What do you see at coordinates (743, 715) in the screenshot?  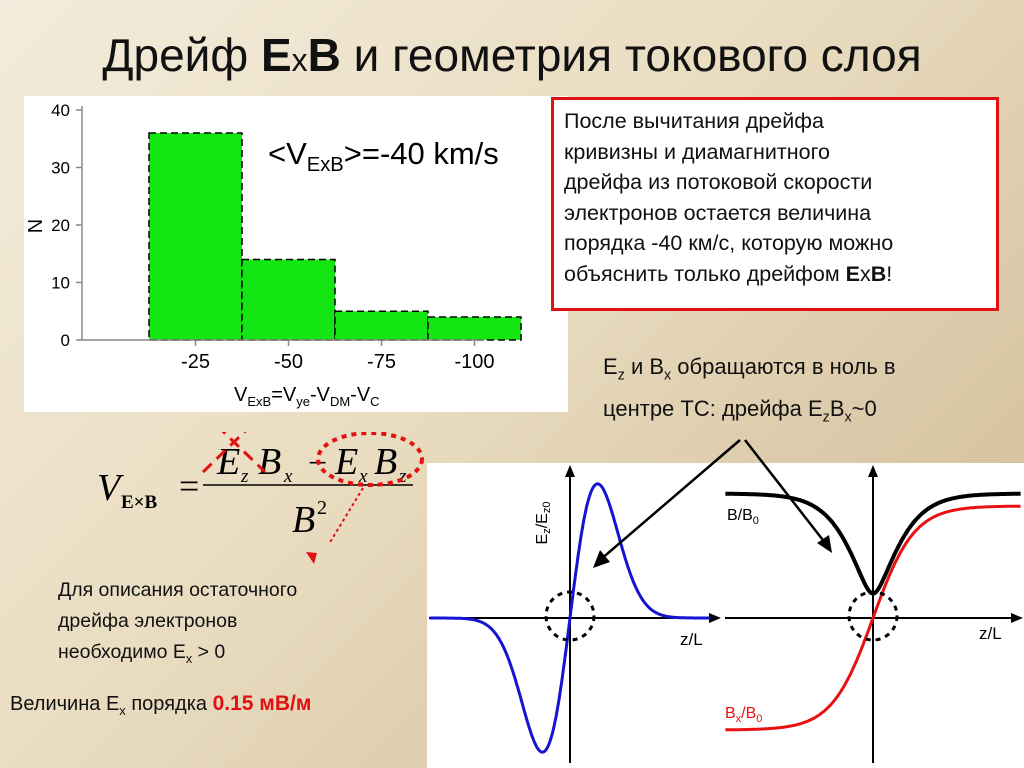 I see `bx-label: Bx/B0` at bounding box center [743, 715].